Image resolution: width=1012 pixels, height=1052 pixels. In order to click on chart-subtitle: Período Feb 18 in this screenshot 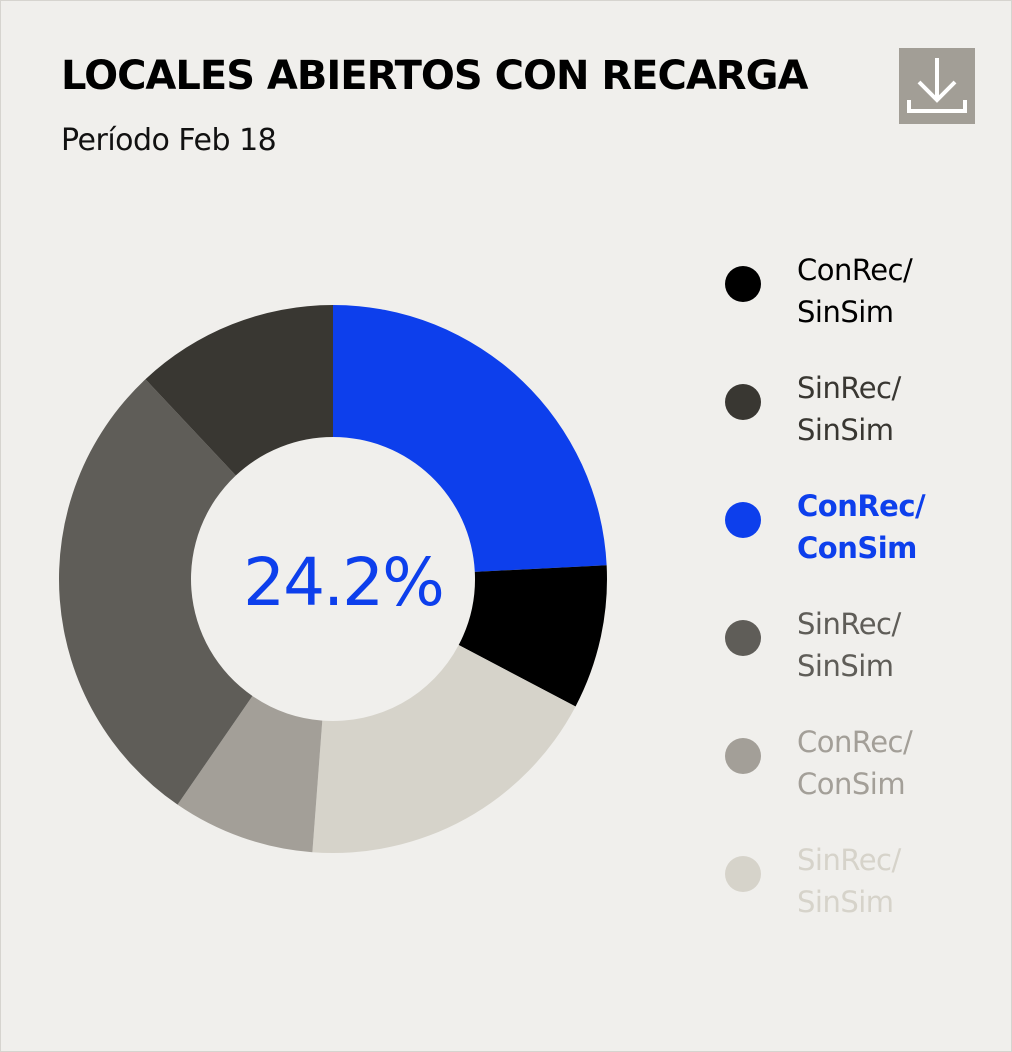, I will do `click(169, 140)`.